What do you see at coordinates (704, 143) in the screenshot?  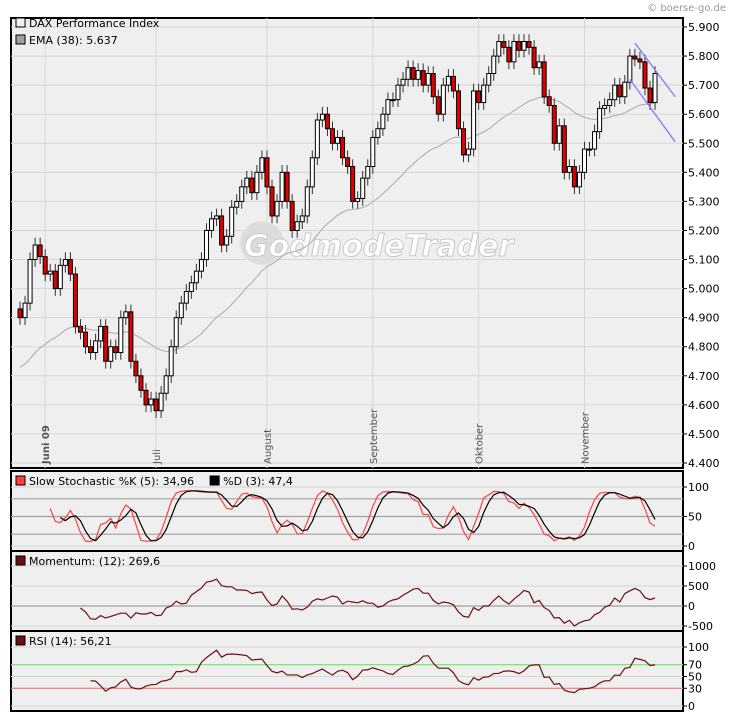 I see `y-tick-label: 5.500` at bounding box center [704, 143].